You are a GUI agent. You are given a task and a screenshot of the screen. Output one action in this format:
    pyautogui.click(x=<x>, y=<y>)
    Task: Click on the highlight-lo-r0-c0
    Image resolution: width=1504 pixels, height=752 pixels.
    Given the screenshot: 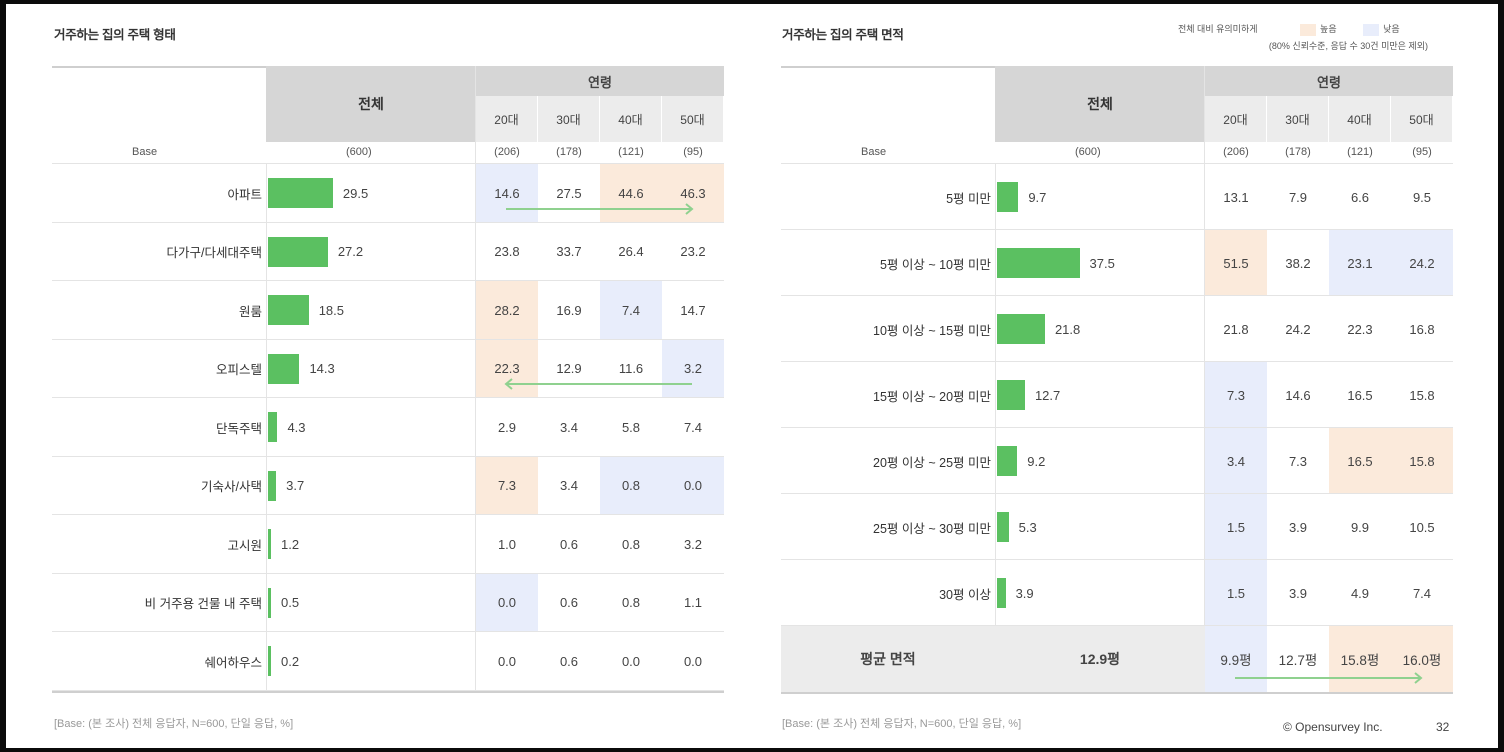 What is the action you would take?
    pyautogui.click(x=507, y=193)
    